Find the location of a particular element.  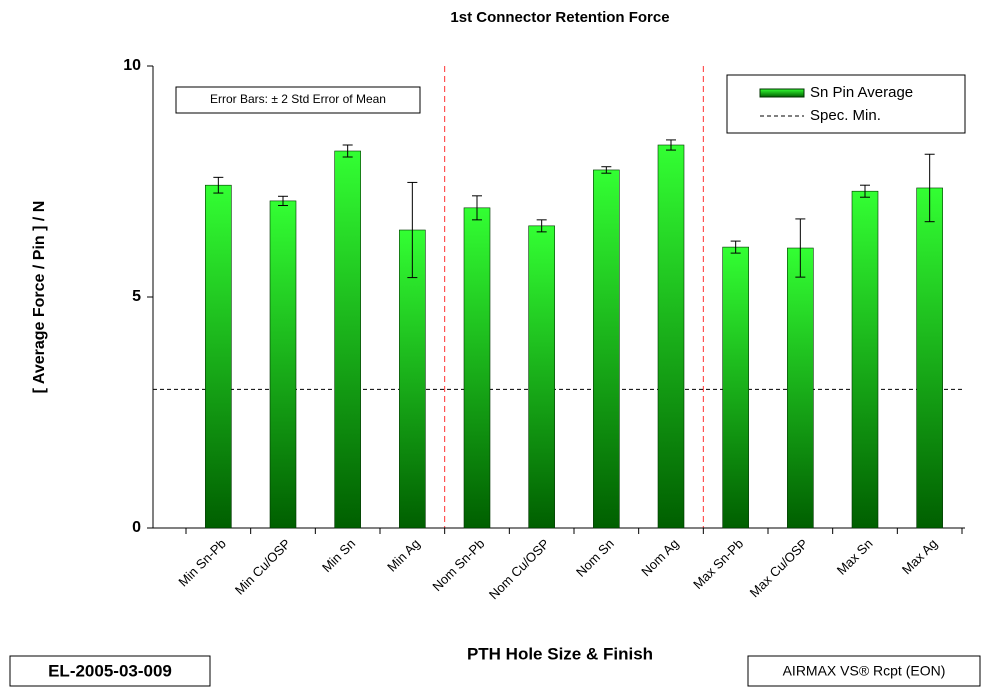

legend-swatch is located at coordinates (782, 93).